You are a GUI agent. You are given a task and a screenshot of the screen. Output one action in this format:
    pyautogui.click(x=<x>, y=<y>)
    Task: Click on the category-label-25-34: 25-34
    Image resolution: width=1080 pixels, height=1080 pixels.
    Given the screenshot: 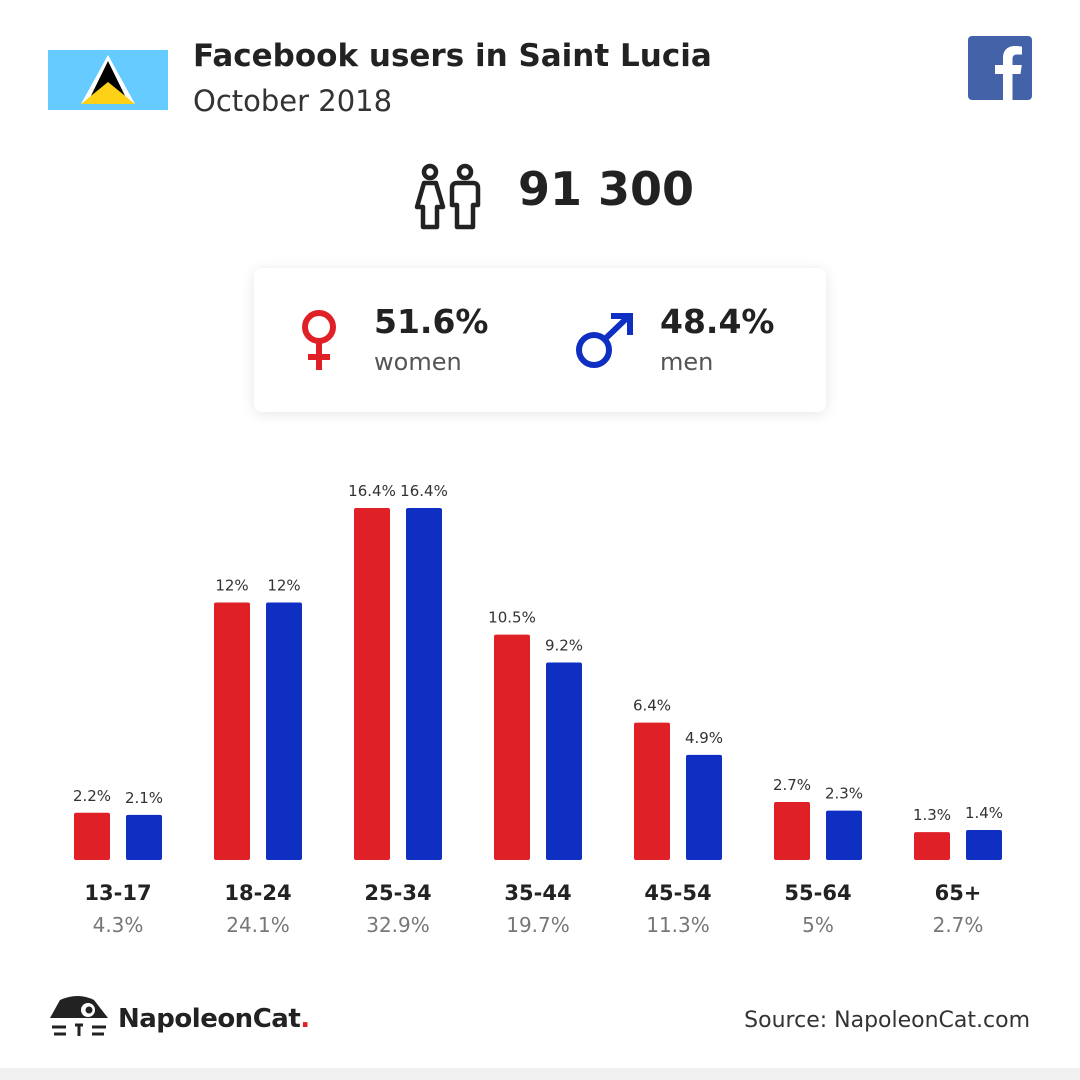 What is the action you would take?
    pyautogui.click(x=397, y=893)
    